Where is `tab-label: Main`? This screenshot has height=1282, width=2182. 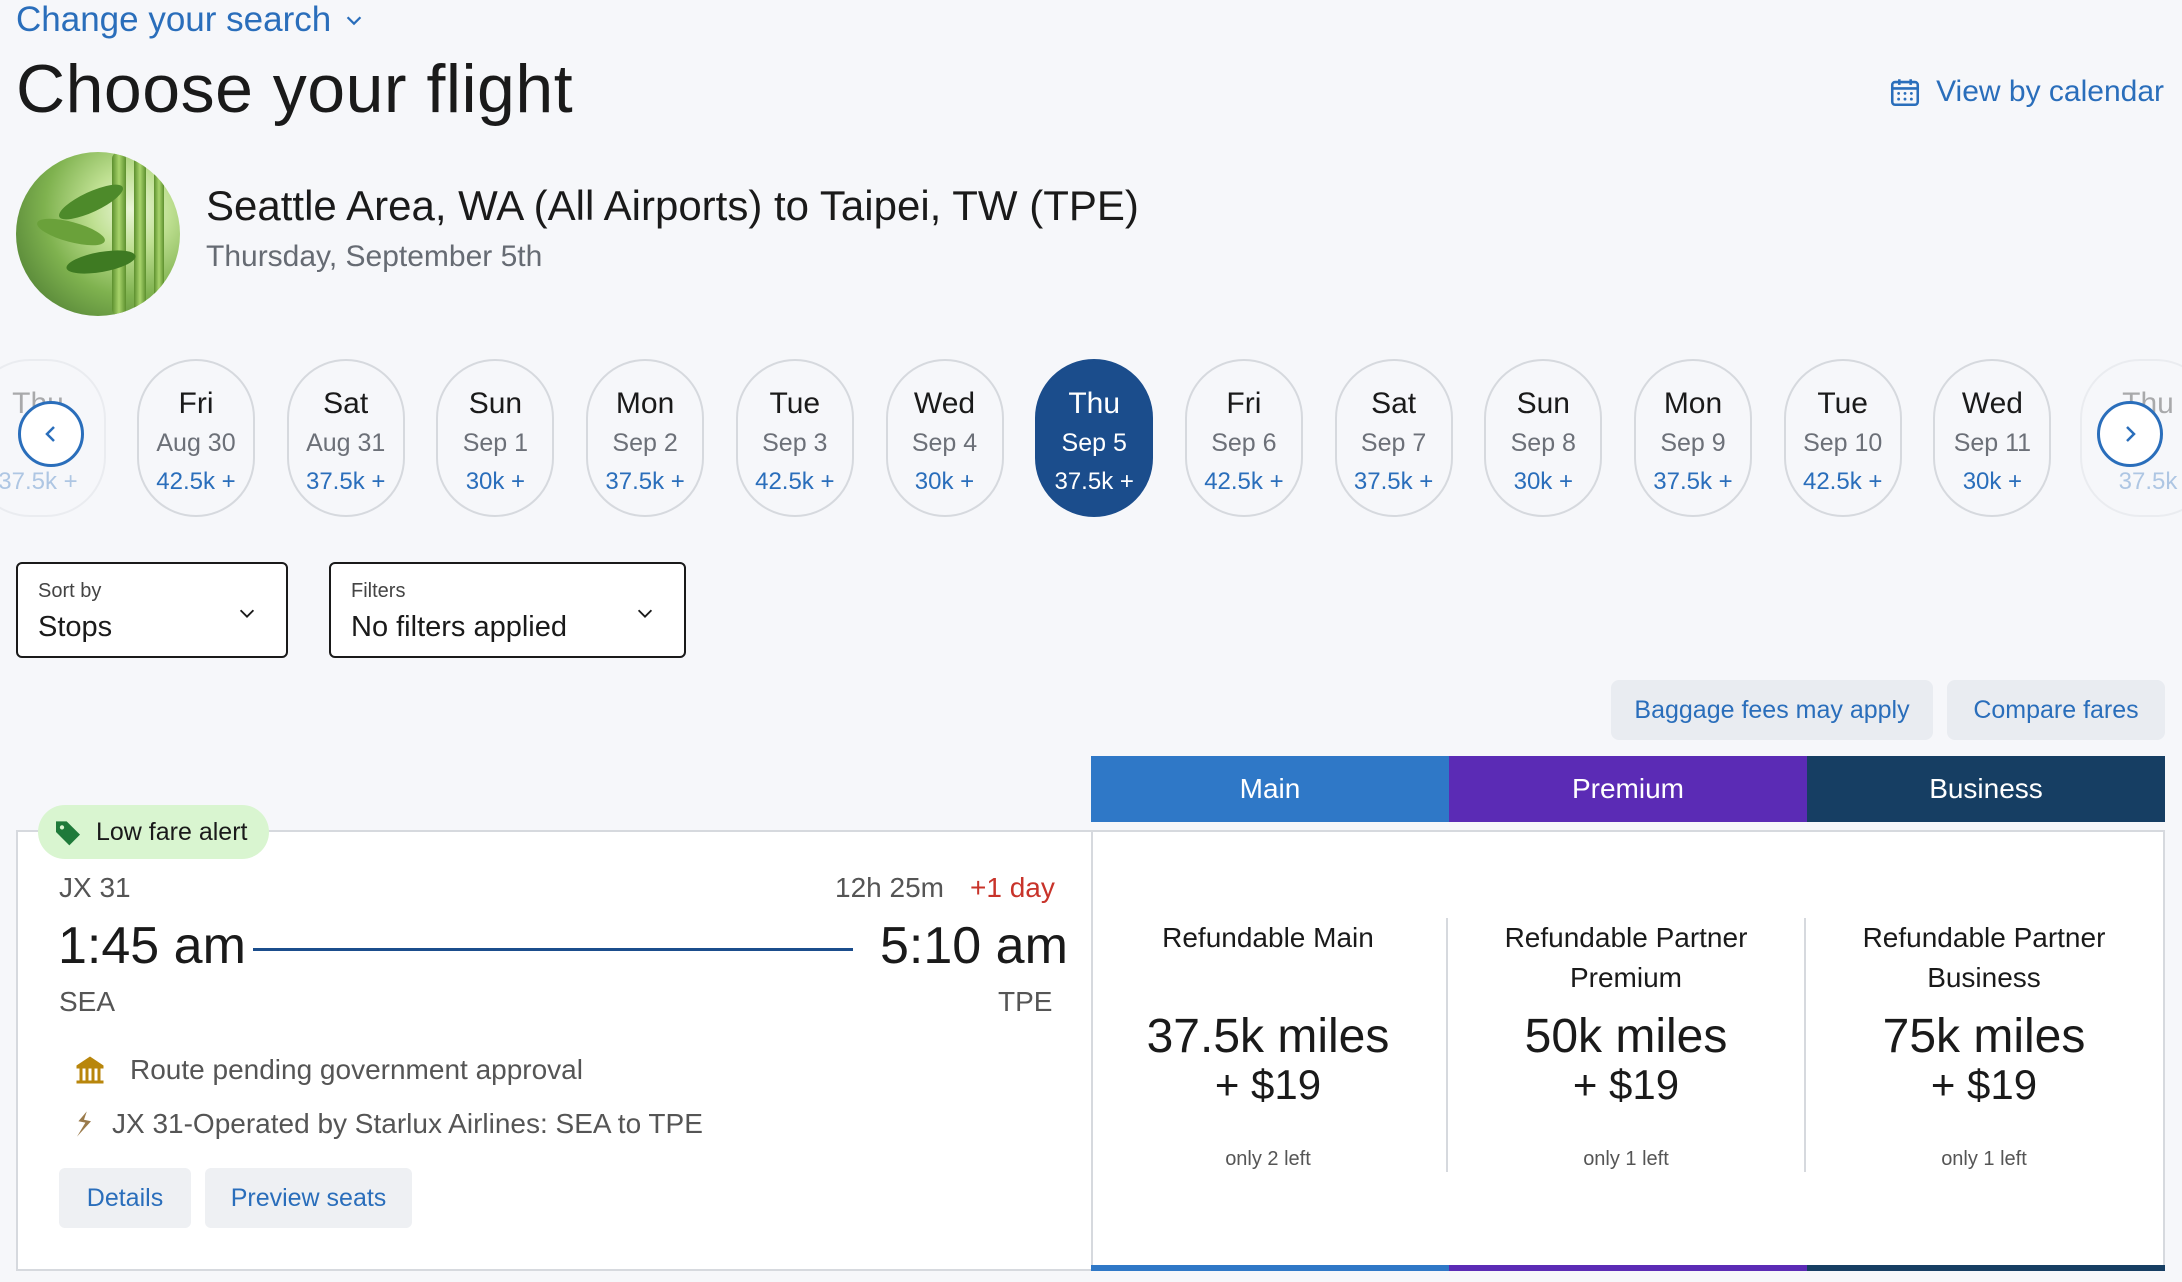
tab-label: Main is located at coordinates (1270, 788).